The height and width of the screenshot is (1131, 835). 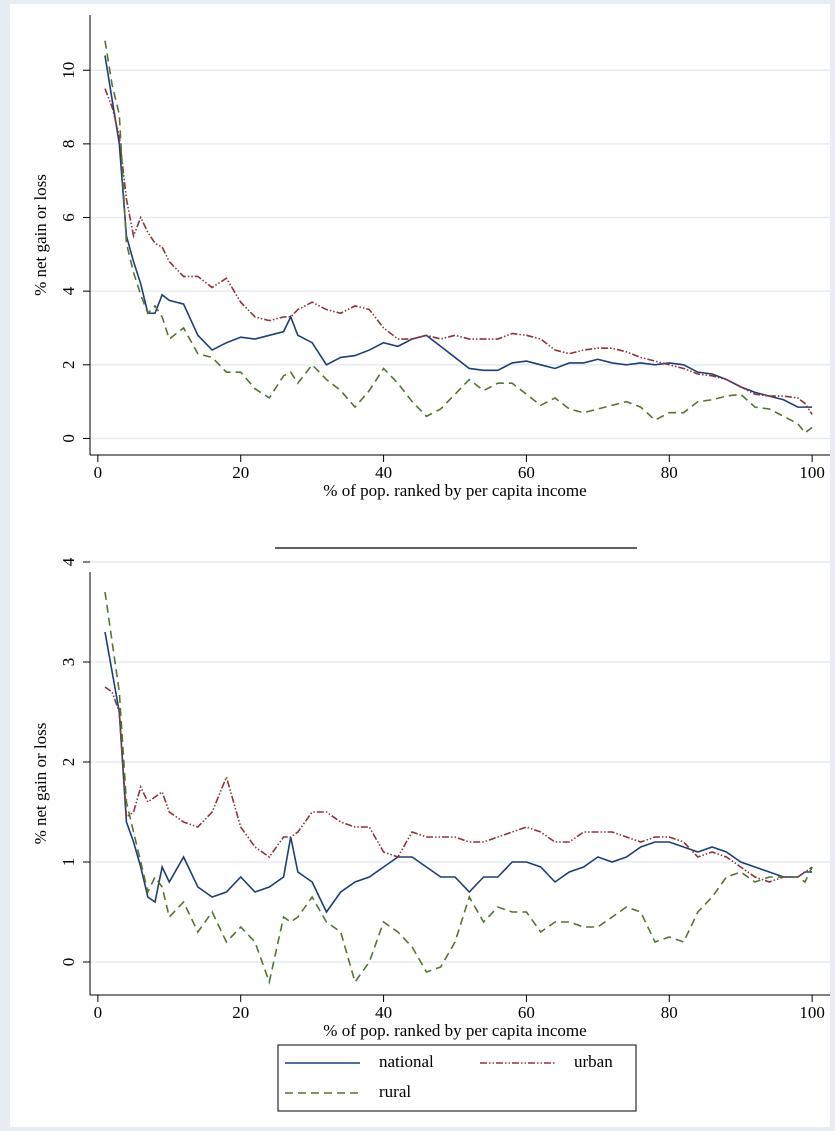 What do you see at coordinates (406, 1061) in the screenshot?
I see `legend-label: national` at bounding box center [406, 1061].